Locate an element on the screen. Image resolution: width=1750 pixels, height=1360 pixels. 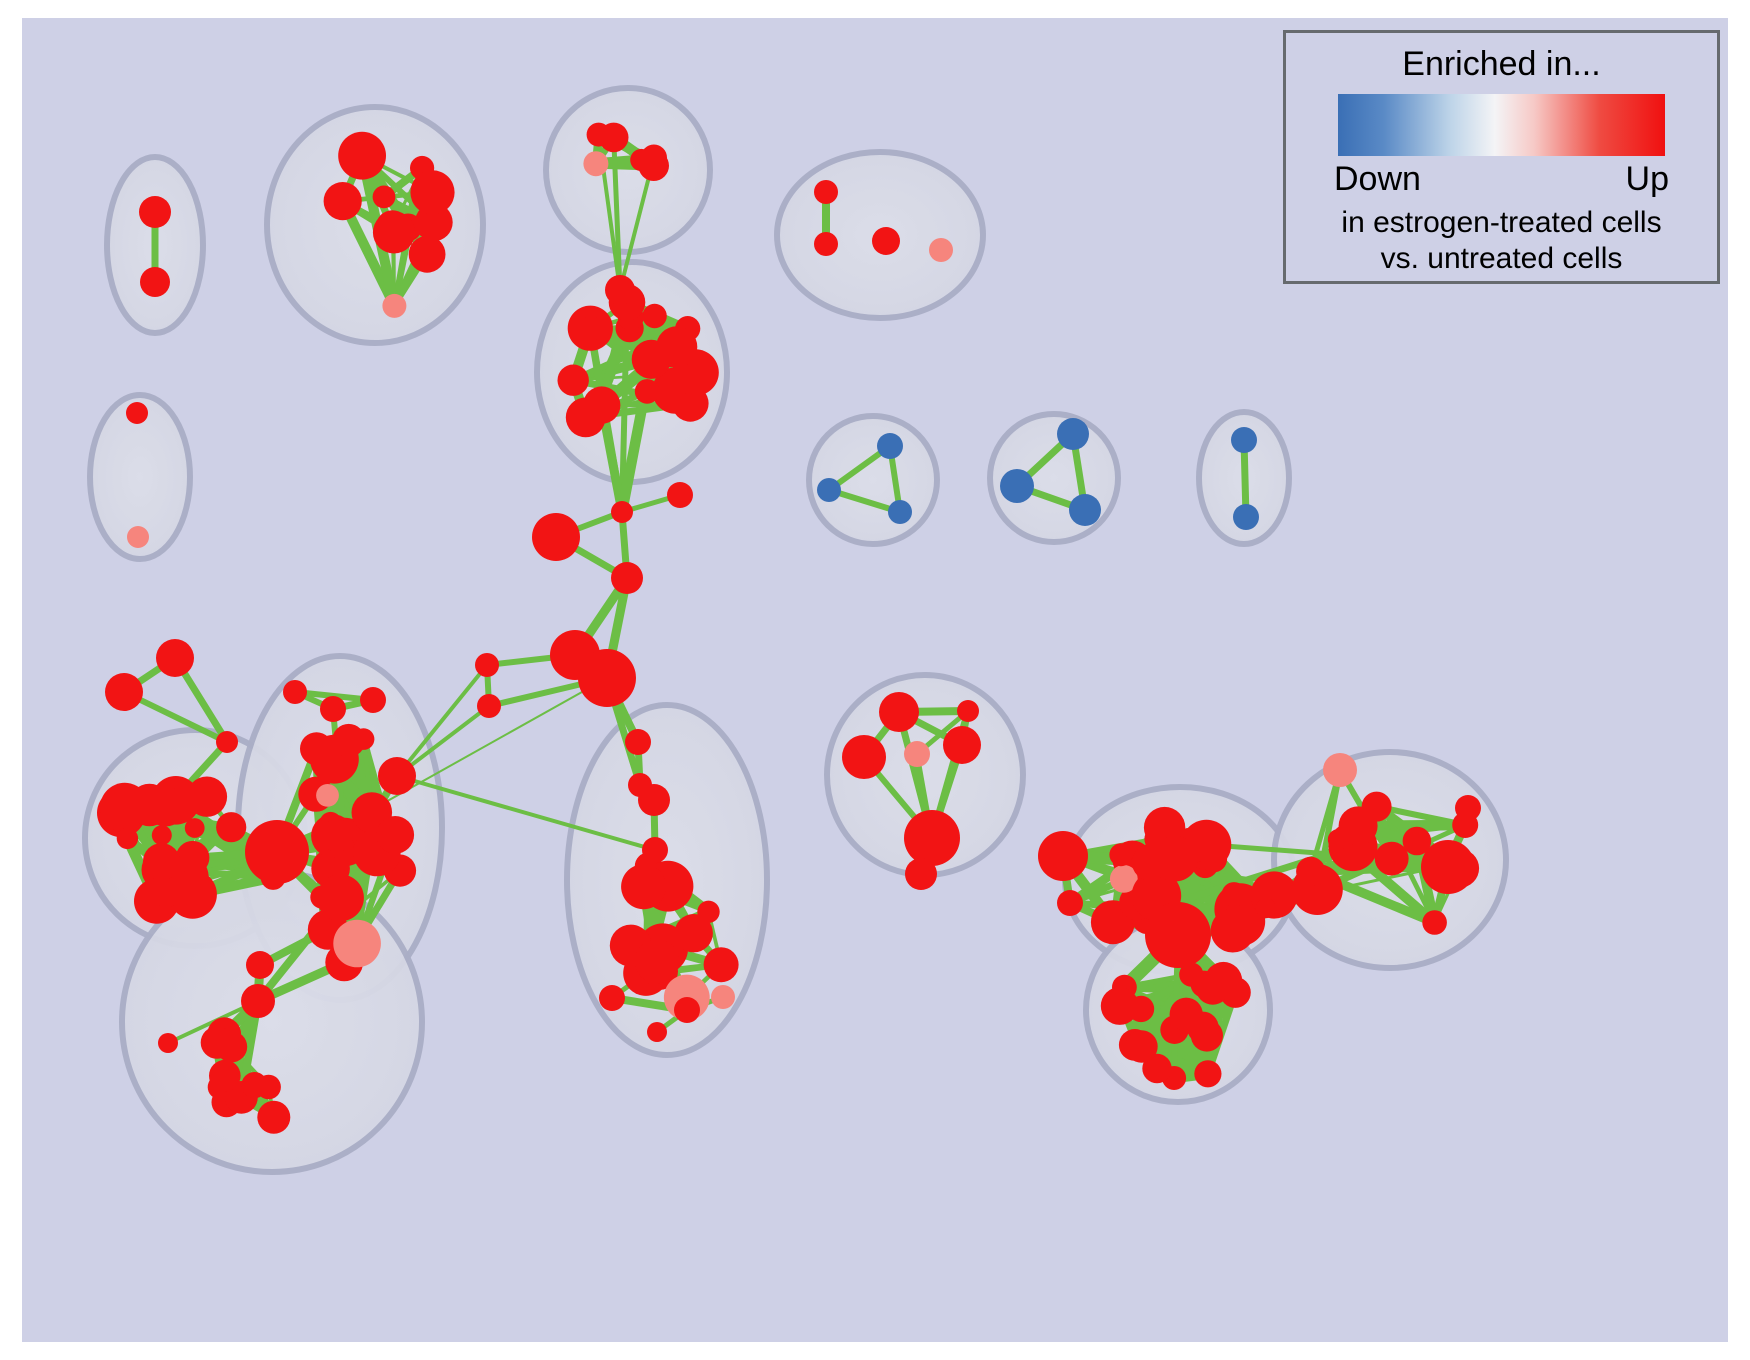
legend-down-label: Down is located at coordinates (1377, 179).